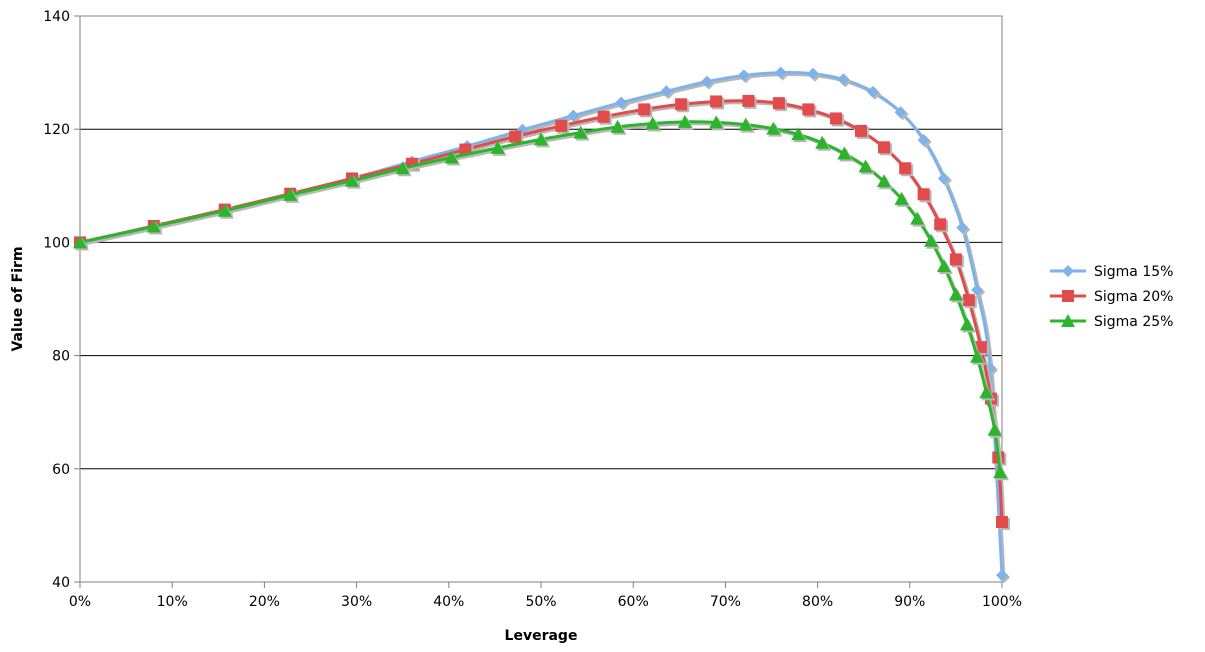  What do you see at coordinates (725, 602) in the screenshot?
I see `x-tick-label: 70%` at bounding box center [725, 602].